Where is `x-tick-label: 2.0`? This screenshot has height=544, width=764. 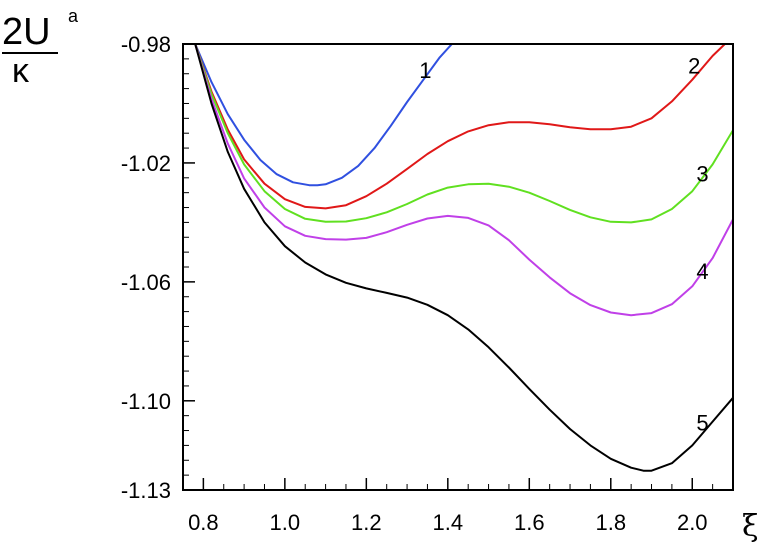
x-tick-label: 2.0 is located at coordinates (692, 522).